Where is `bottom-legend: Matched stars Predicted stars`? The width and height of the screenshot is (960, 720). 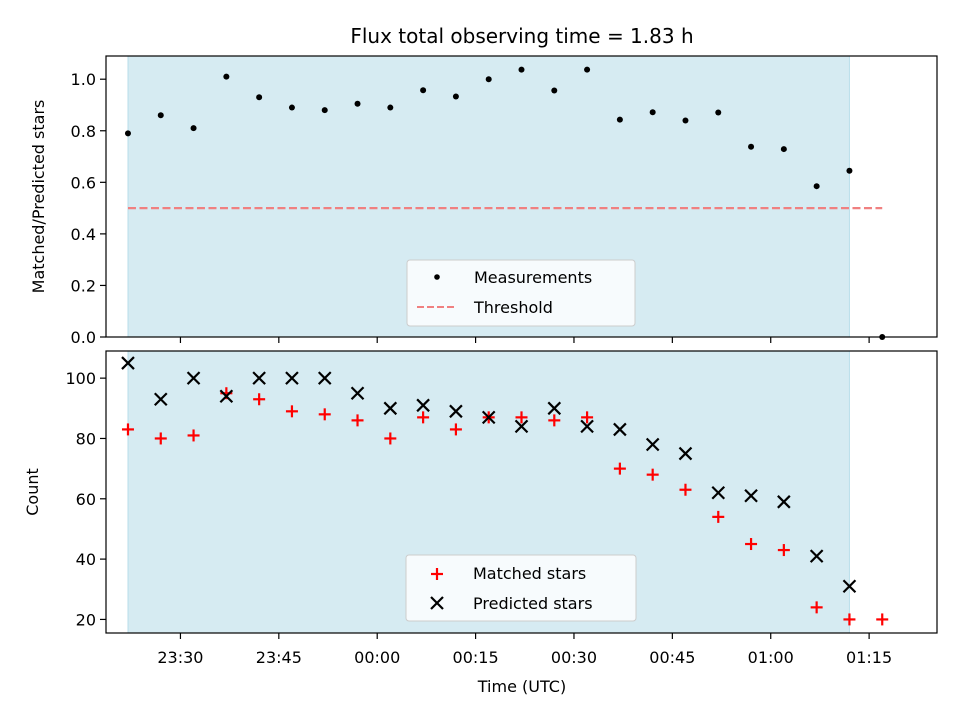
bottom-legend: Matched stars Predicted stars is located at coordinates (521, 588).